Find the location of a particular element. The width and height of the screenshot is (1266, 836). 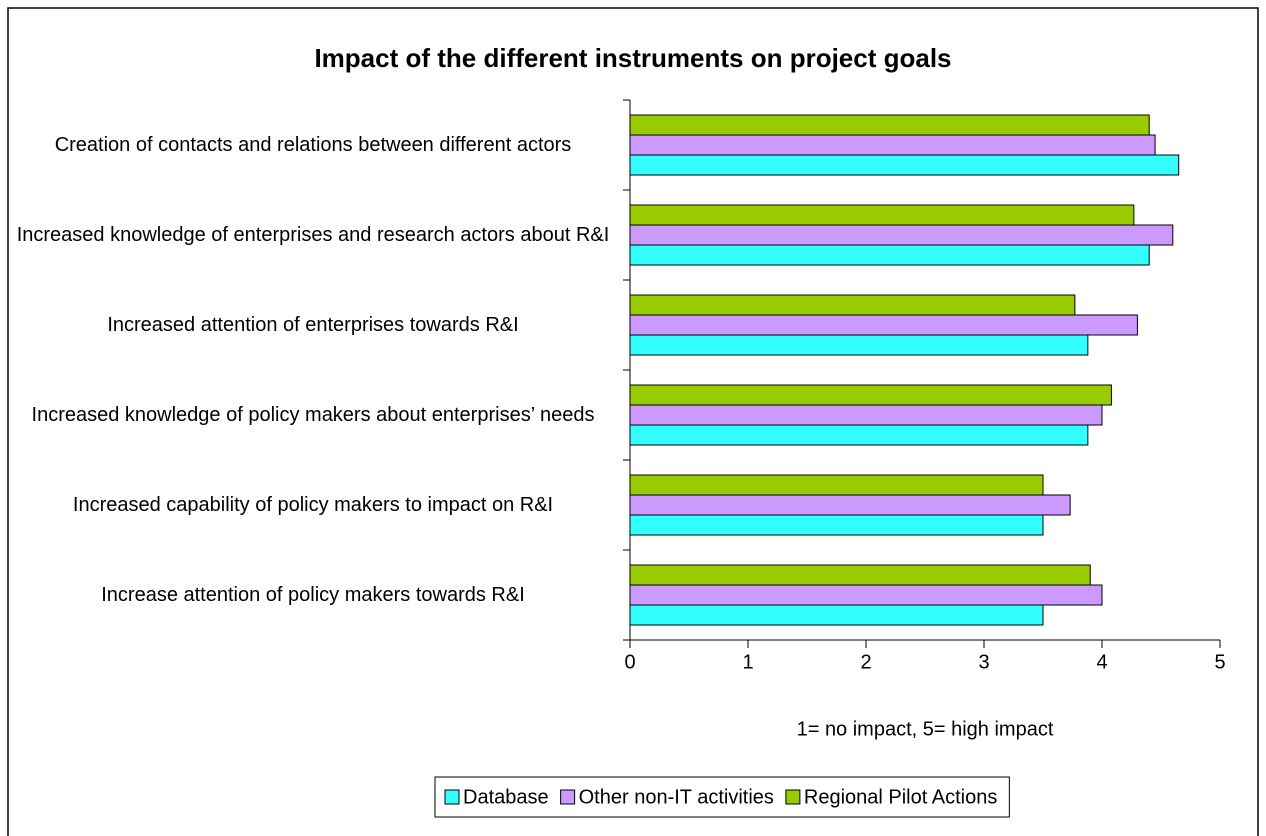

legend-label: Other non-IT activities is located at coordinates (676, 797).